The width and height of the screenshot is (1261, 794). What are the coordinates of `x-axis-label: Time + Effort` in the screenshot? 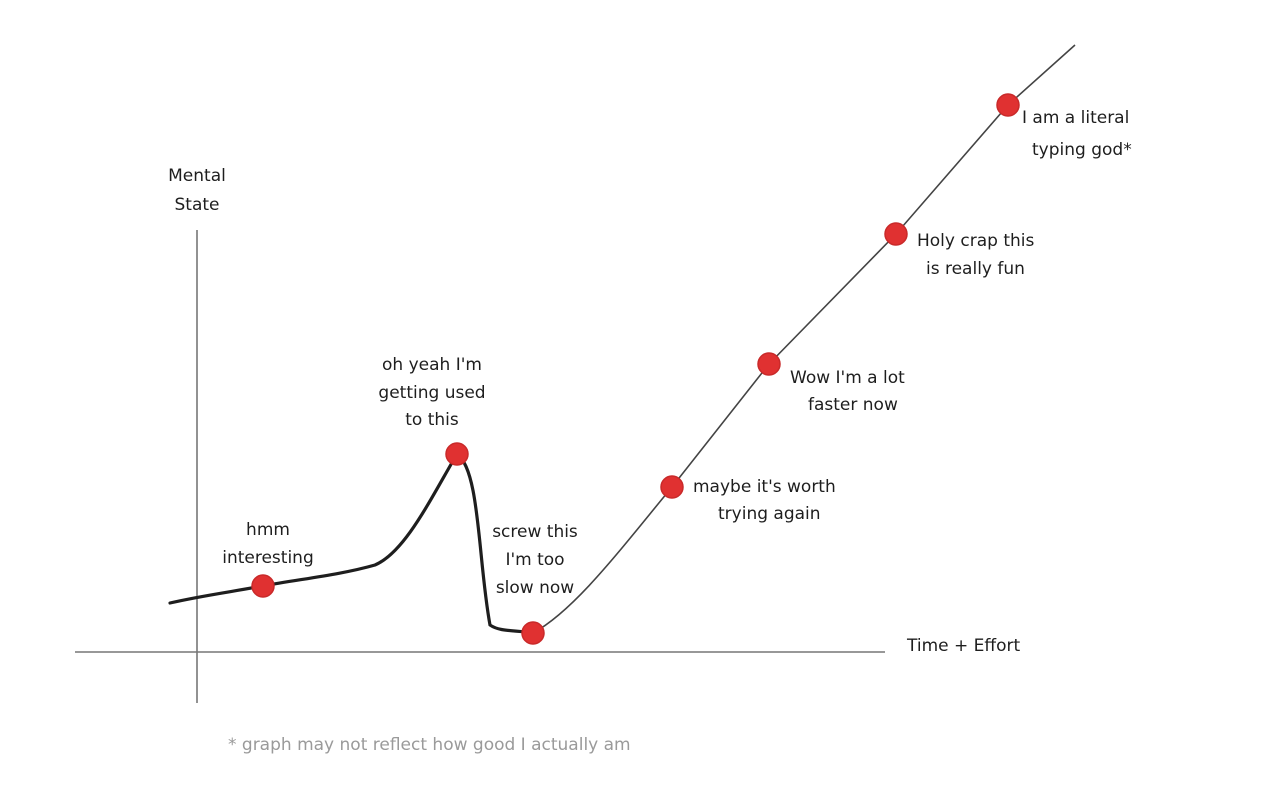 It's located at (963, 646).